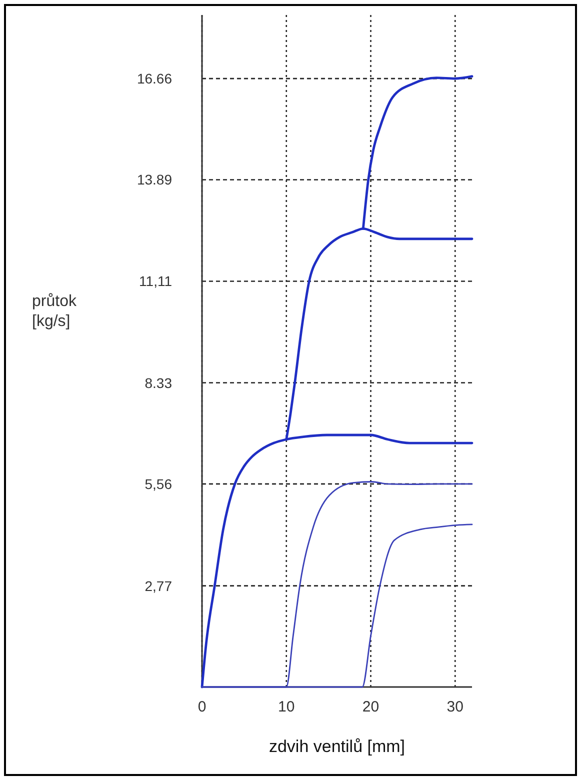  What do you see at coordinates (455, 707) in the screenshot?
I see `x-tick-label: 30` at bounding box center [455, 707].